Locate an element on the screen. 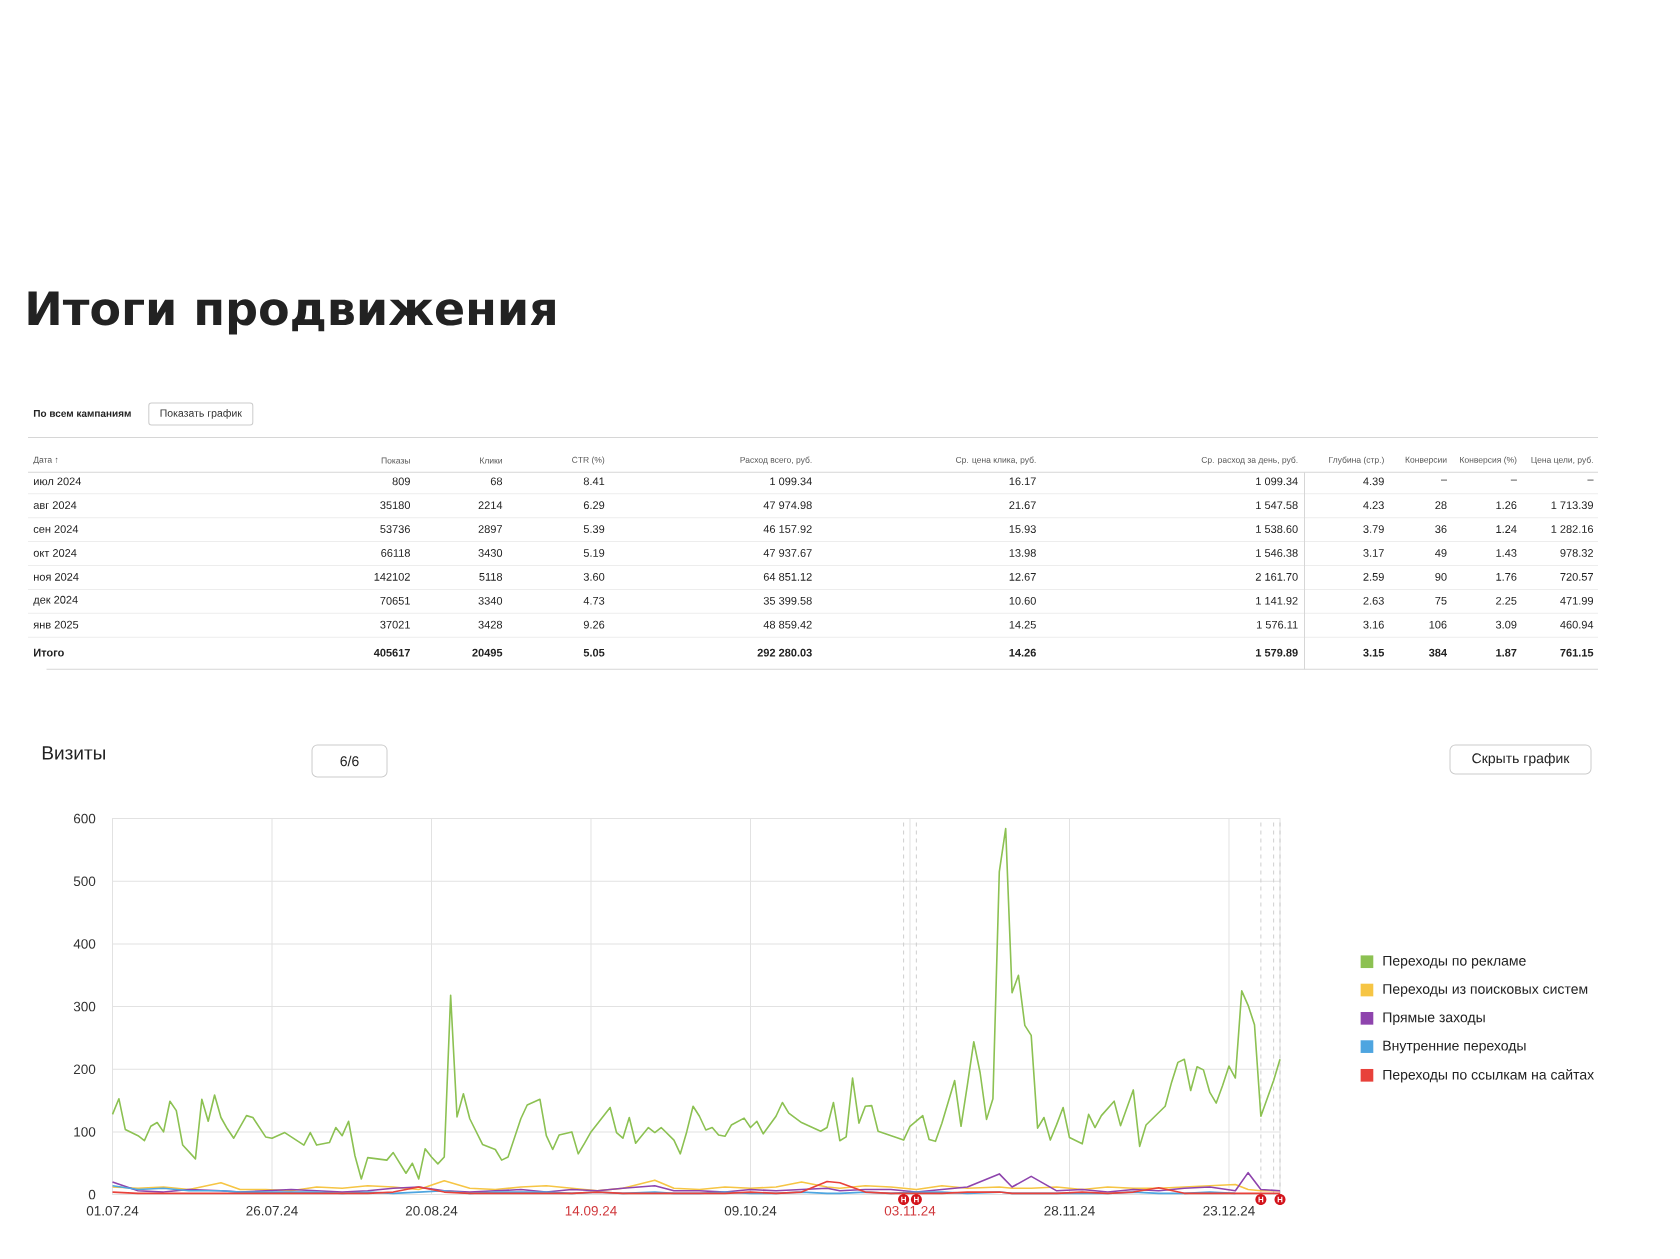 The height and width of the screenshot is (1259, 1680). text: 2 161.70 is located at coordinates (1276, 576).